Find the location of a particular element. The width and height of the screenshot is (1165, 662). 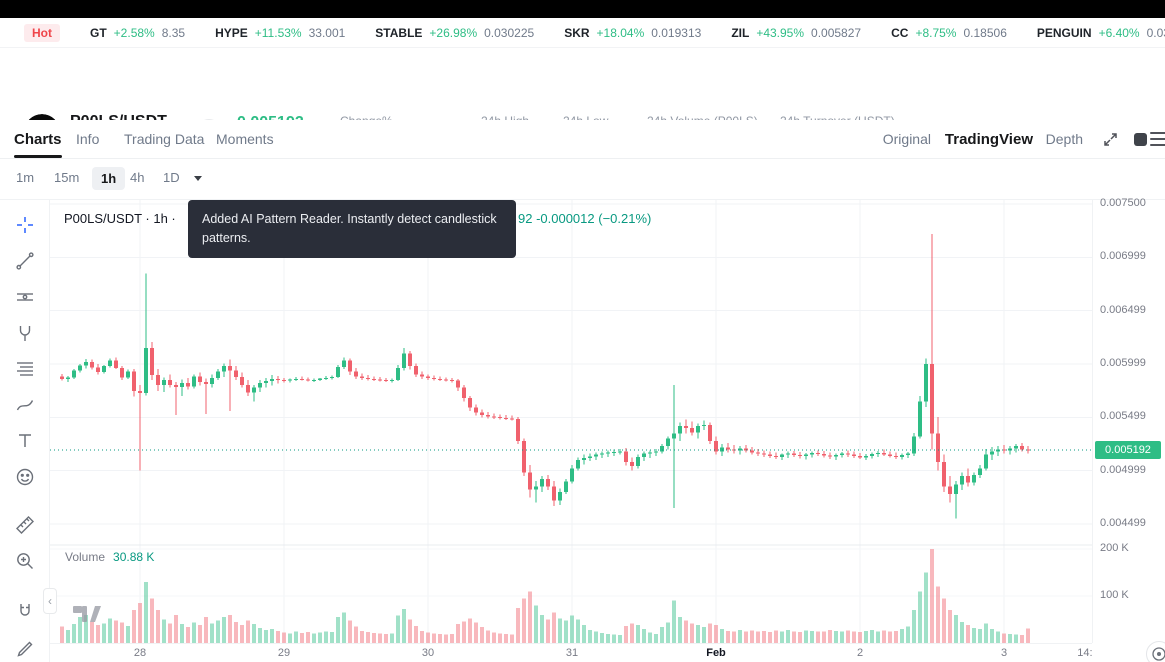

timeframe-1d: 1D is located at coordinates (171, 177).